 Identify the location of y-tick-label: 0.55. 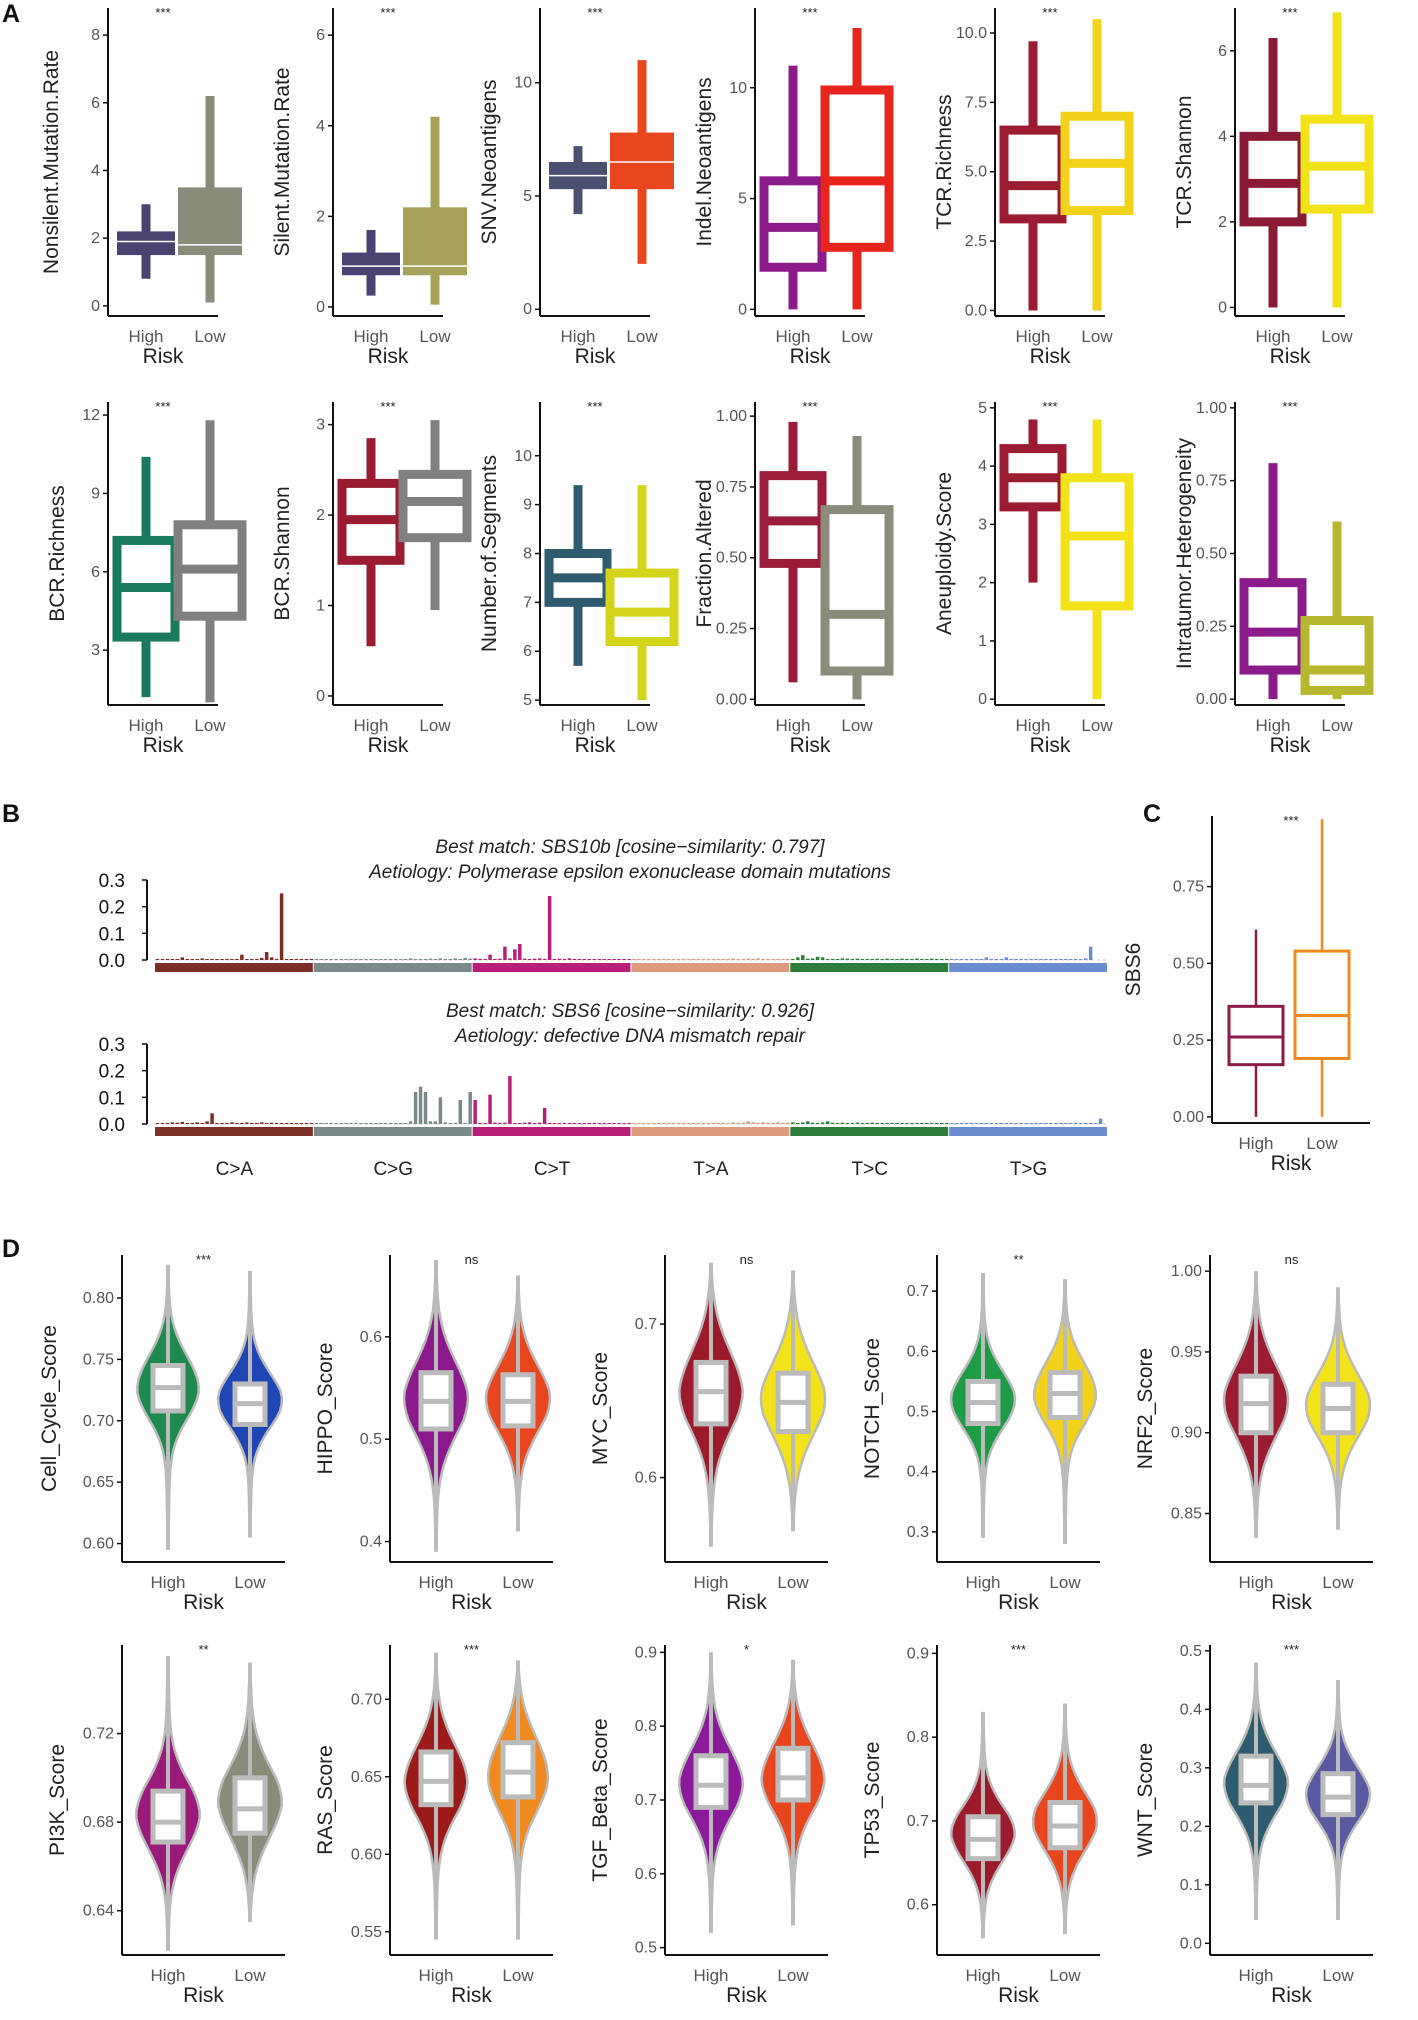
(366, 1932).